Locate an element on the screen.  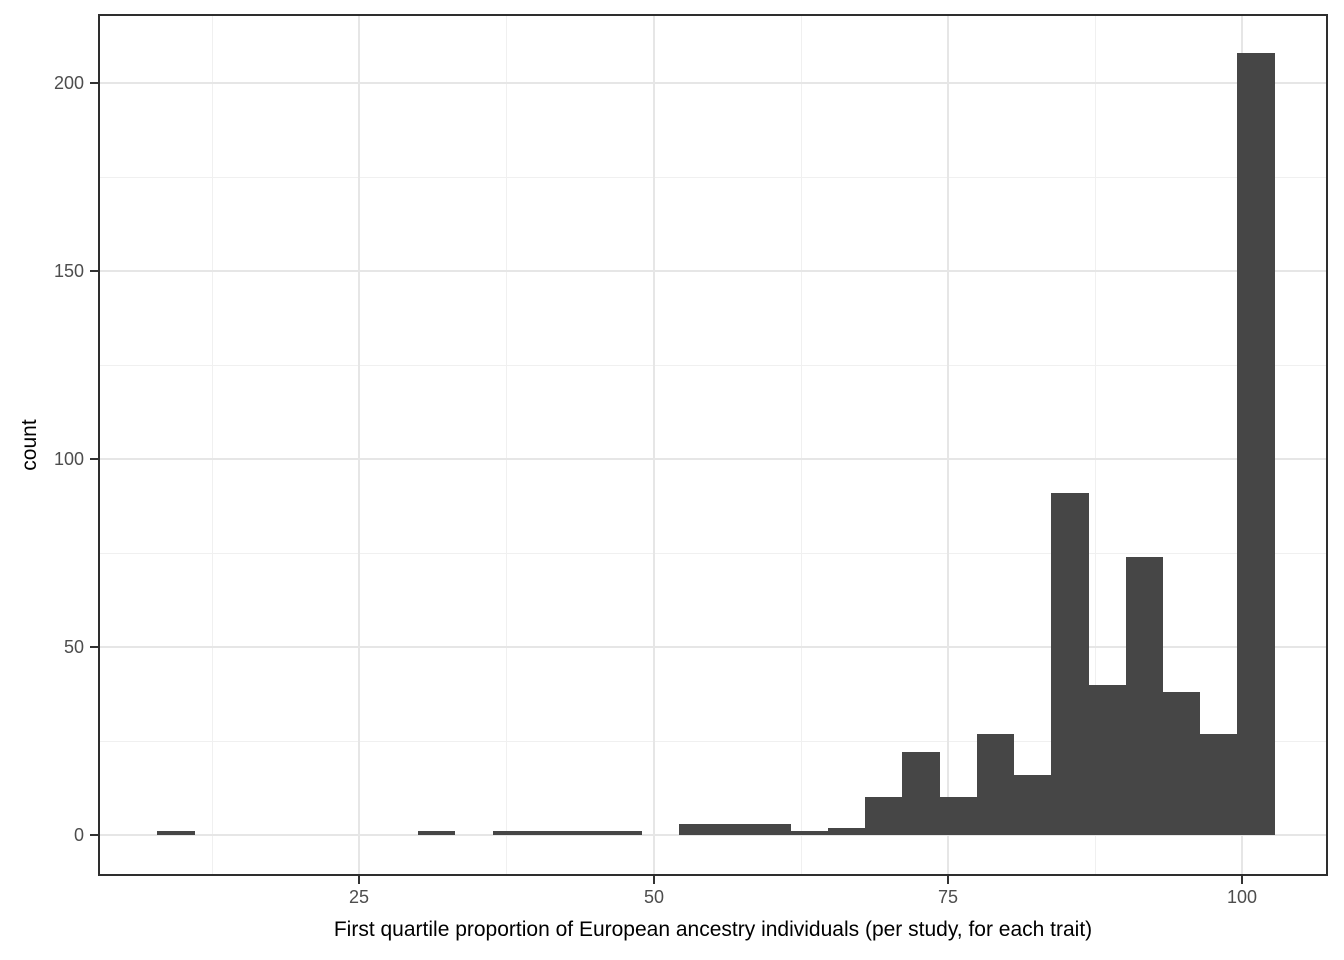
y-tick-label: 150 is located at coordinates (68, 271).